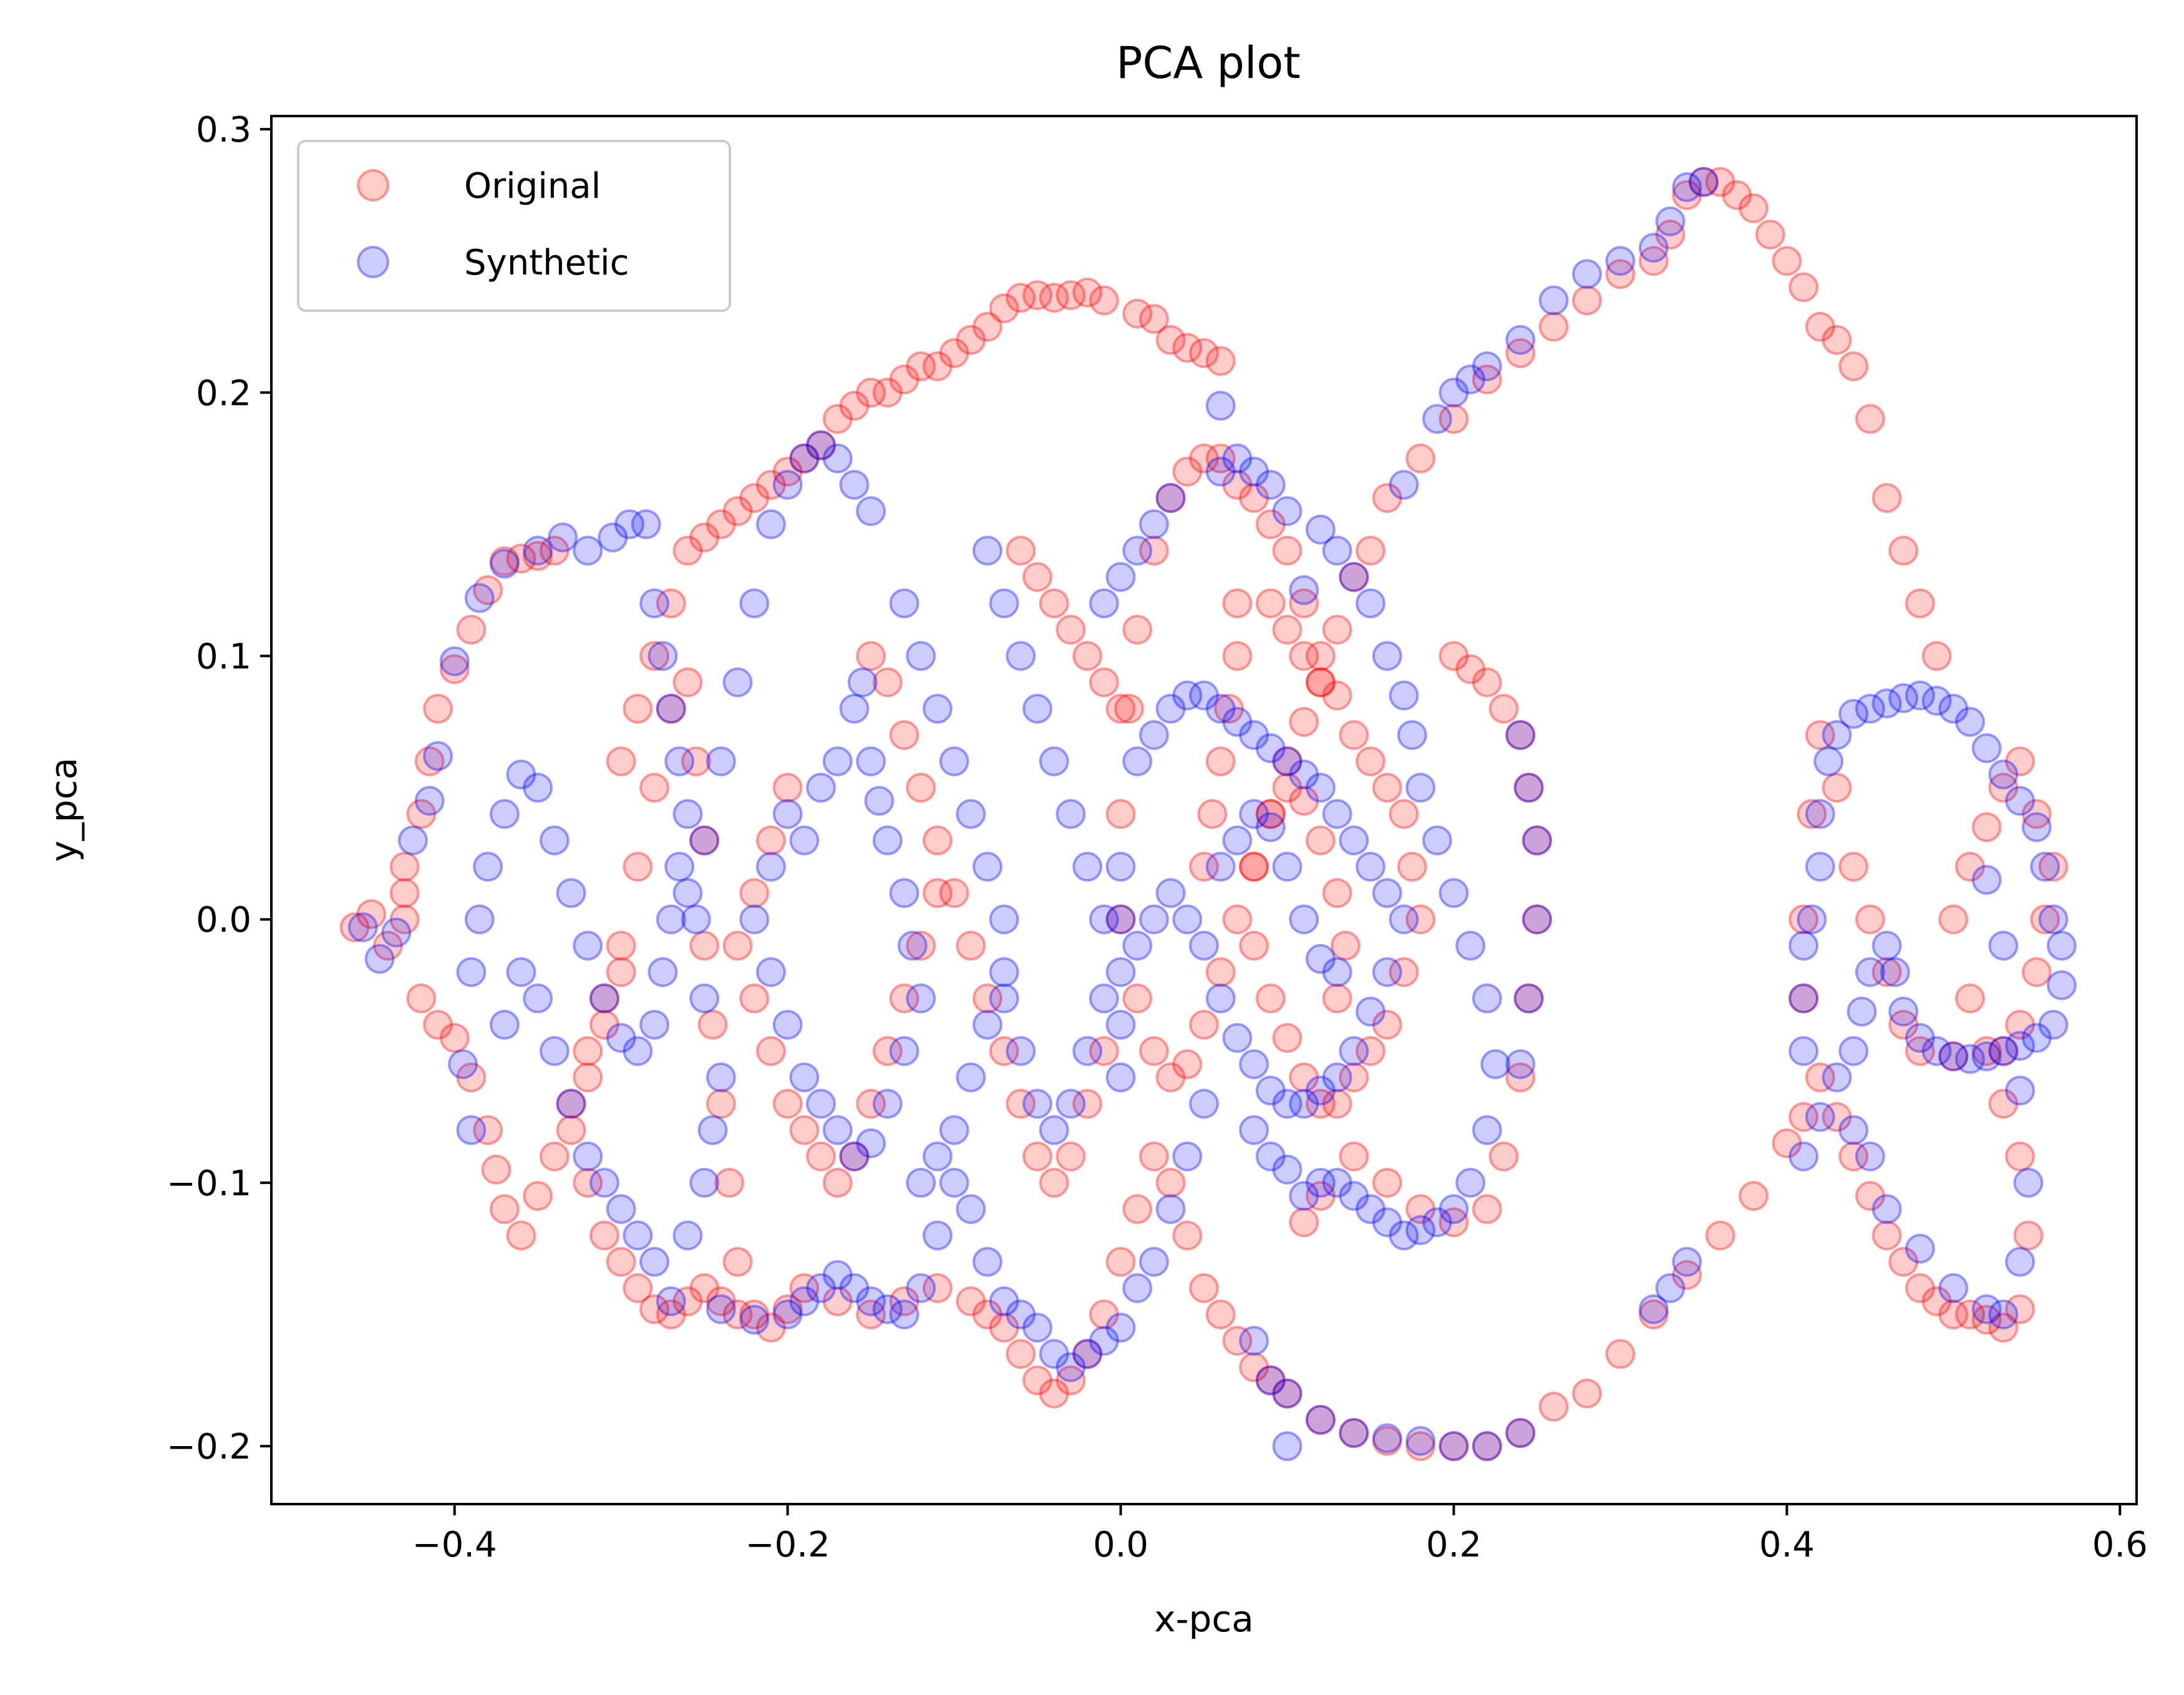 This screenshot has height=1695, width=2184. What do you see at coordinates (788, 1545) in the screenshot?
I see `x-tick-label-1: −0.2` at bounding box center [788, 1545].